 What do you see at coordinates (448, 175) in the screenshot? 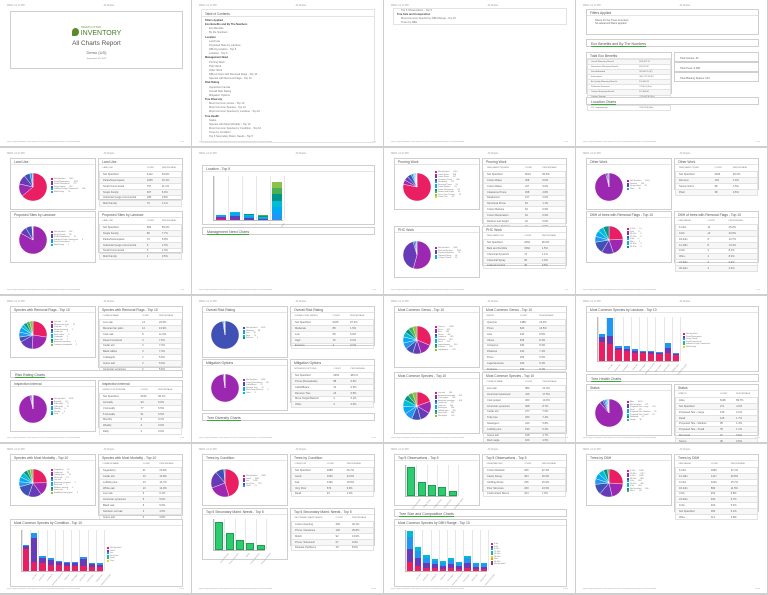
I see `legend-item: Crown Raise 328` at bounding box center [448, 175].